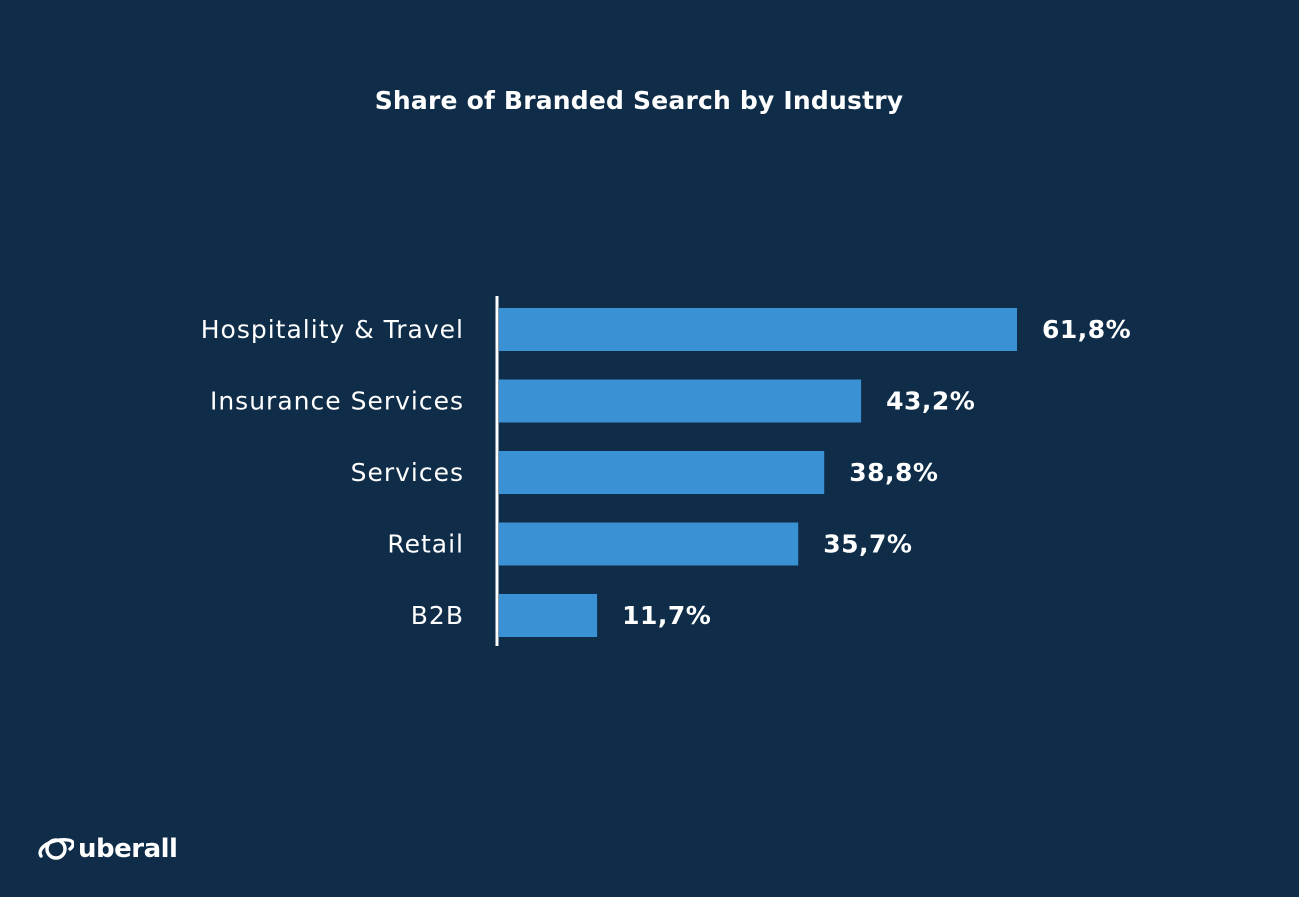  I want to click on chart-title: Share of Branded Search by Industry, so click(639, 100).